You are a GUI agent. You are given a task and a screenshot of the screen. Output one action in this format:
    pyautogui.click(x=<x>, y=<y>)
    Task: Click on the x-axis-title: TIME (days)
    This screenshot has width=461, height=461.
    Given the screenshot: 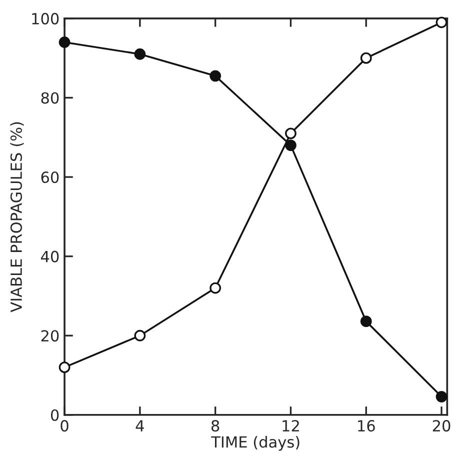 What is the action you would take?
    pyautogui.click(x=255, y=443)
    